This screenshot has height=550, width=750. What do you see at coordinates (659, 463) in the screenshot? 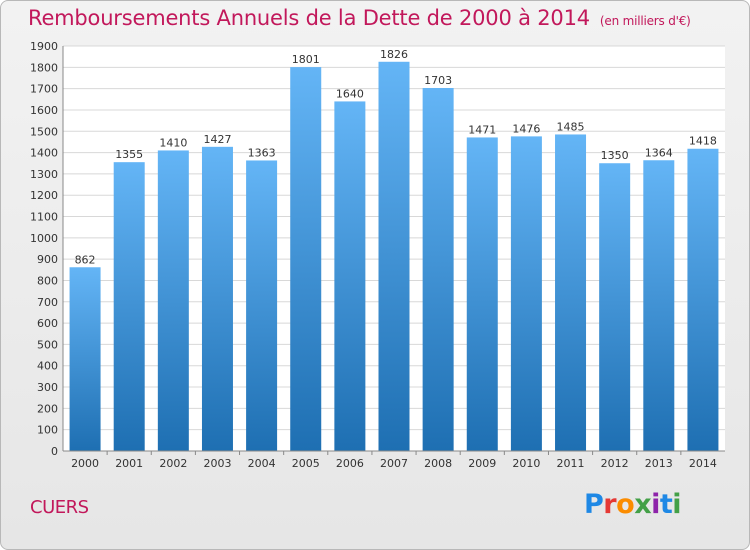
I see `x-tick-label: 2013` at bounding box center [659, 463].